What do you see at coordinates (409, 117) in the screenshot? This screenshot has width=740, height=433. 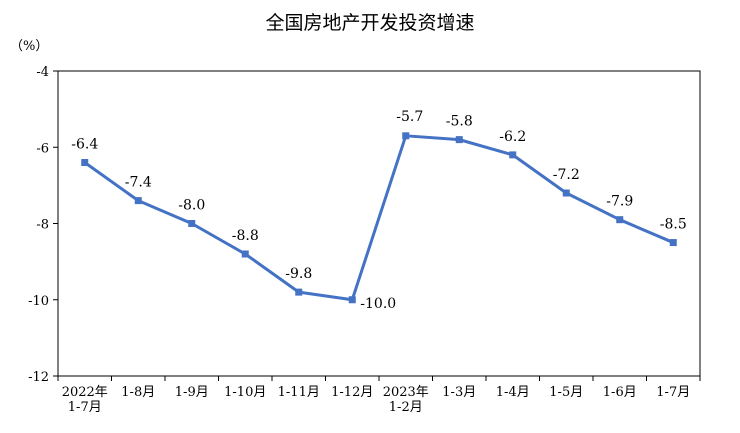 I see `data-label: -5.7` at bounding box center [409, 117].